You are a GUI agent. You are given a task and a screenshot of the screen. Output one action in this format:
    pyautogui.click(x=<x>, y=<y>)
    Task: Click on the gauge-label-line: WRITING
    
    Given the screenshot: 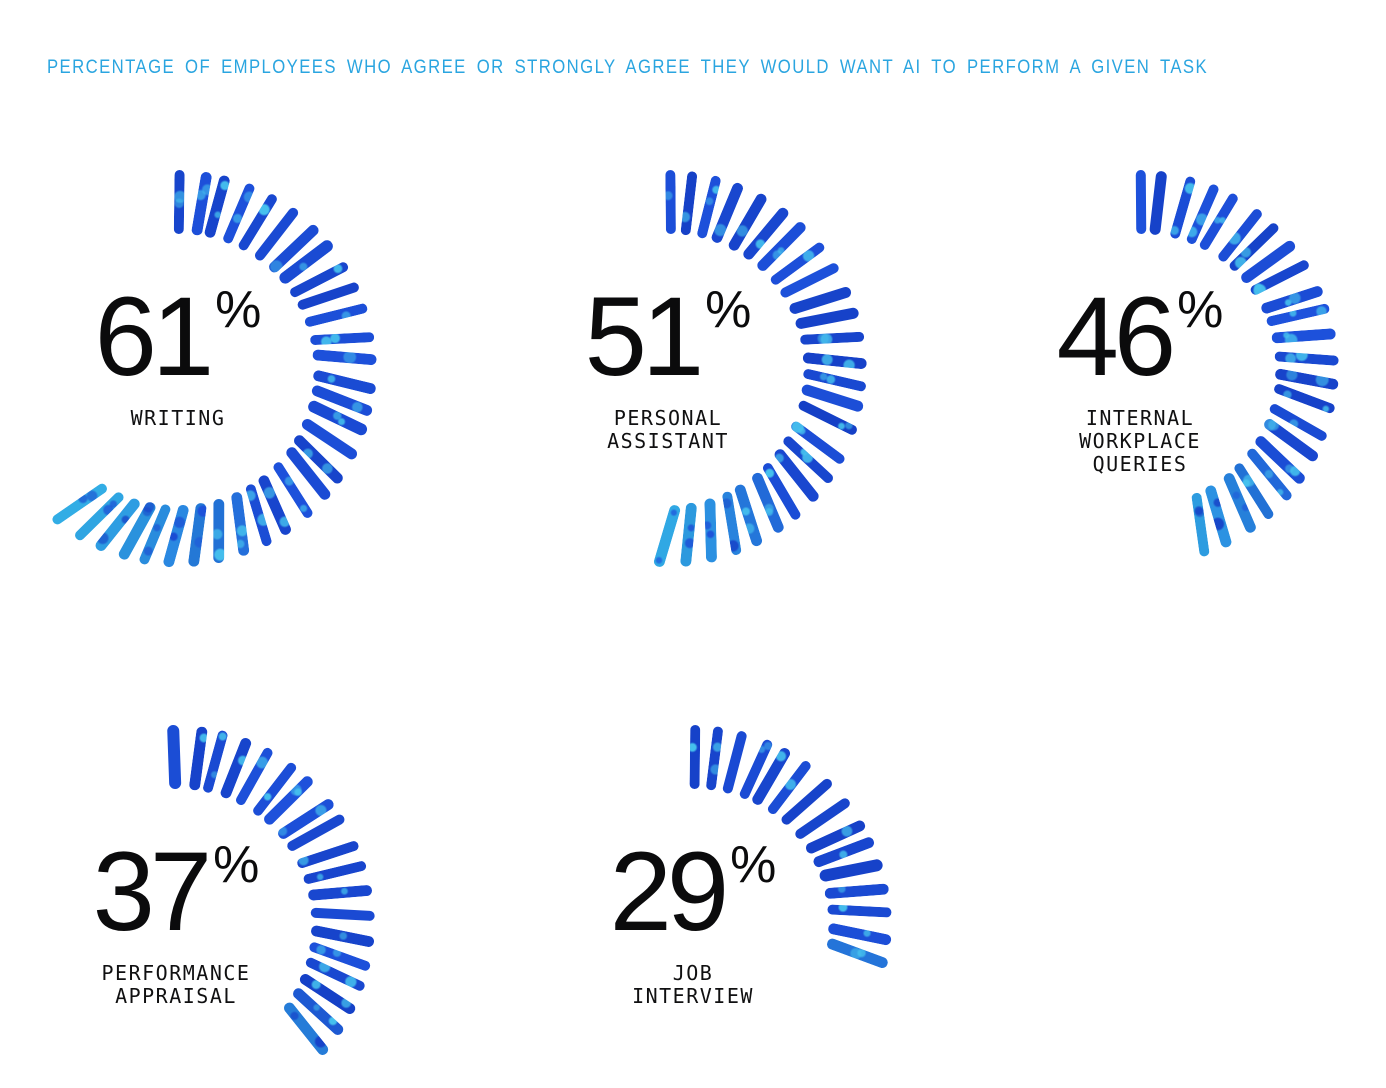 What is the action you would take?
    pyautogui.click(x=178, y=418)
    